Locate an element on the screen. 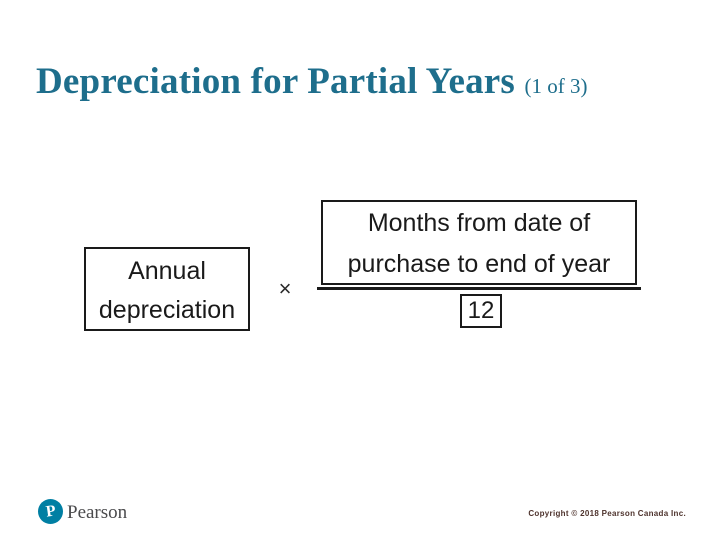  numerator-line1: Months from date of is located at coordinates (479, 223).